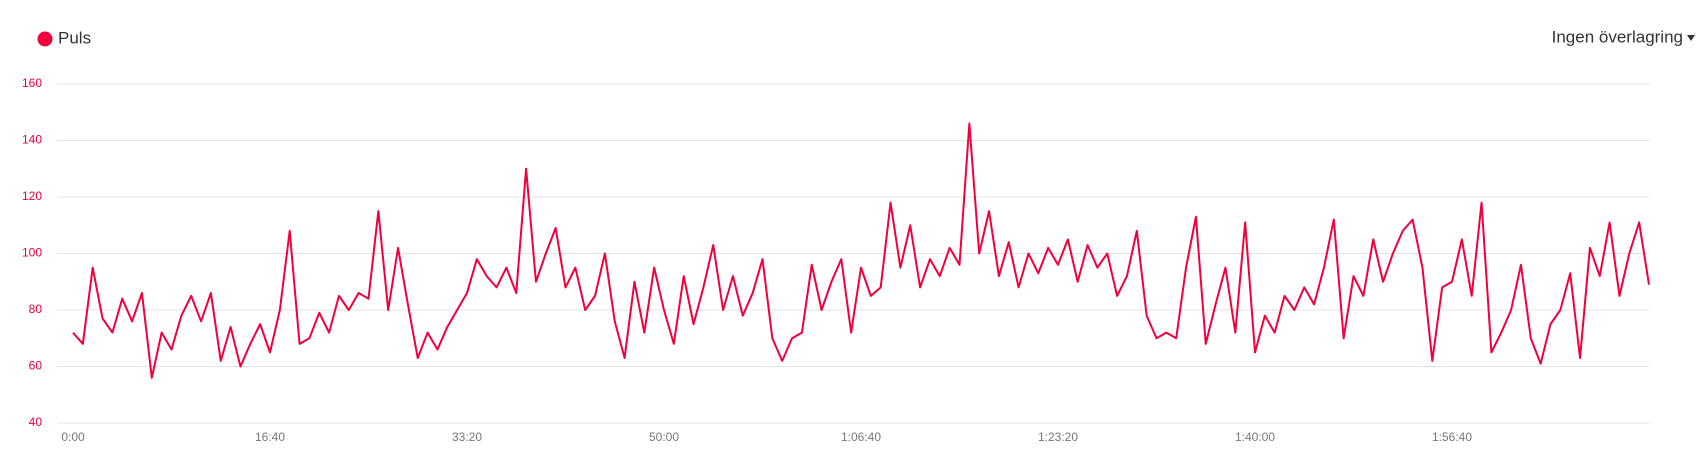  Describe the element at coordinates (1255, 437) in the screenshot. I see `x-tick-label: 1:40:00` at that location.